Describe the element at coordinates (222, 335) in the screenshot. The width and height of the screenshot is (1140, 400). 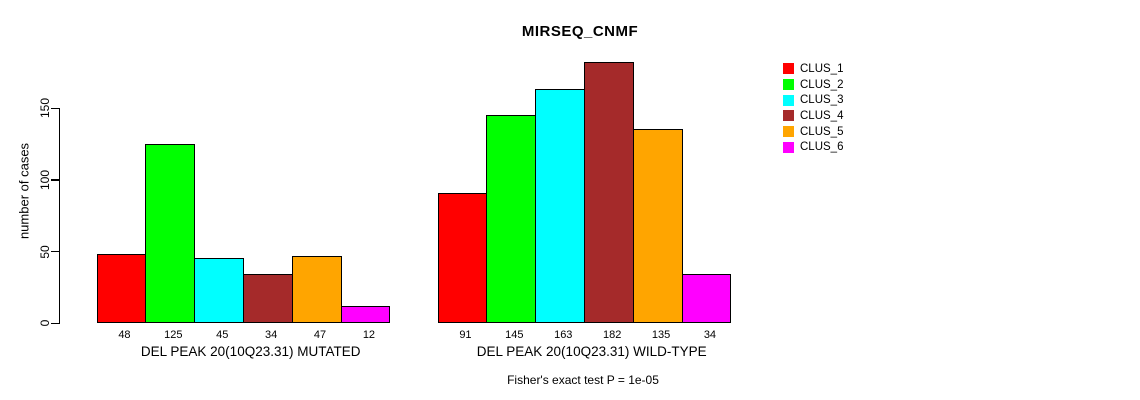
I see `bar-value-label: 45` at that location.